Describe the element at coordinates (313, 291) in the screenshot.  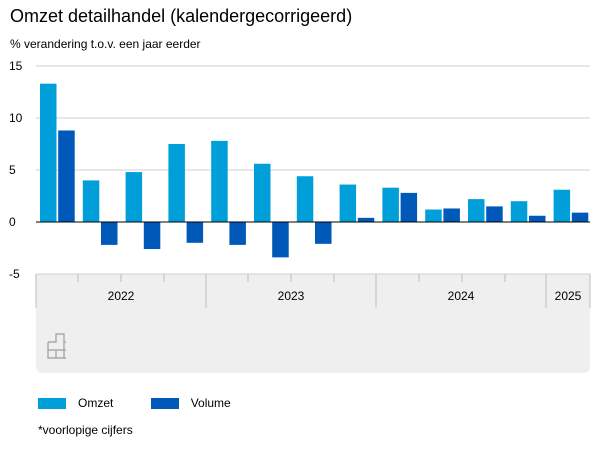
I see `x-axis-label-band` at that location.